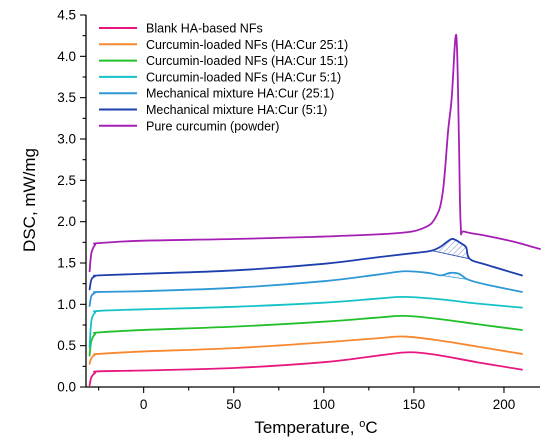 The height and width of the screenshot is (444, 550). I want to click on hatched-regions, so click(450, 259).